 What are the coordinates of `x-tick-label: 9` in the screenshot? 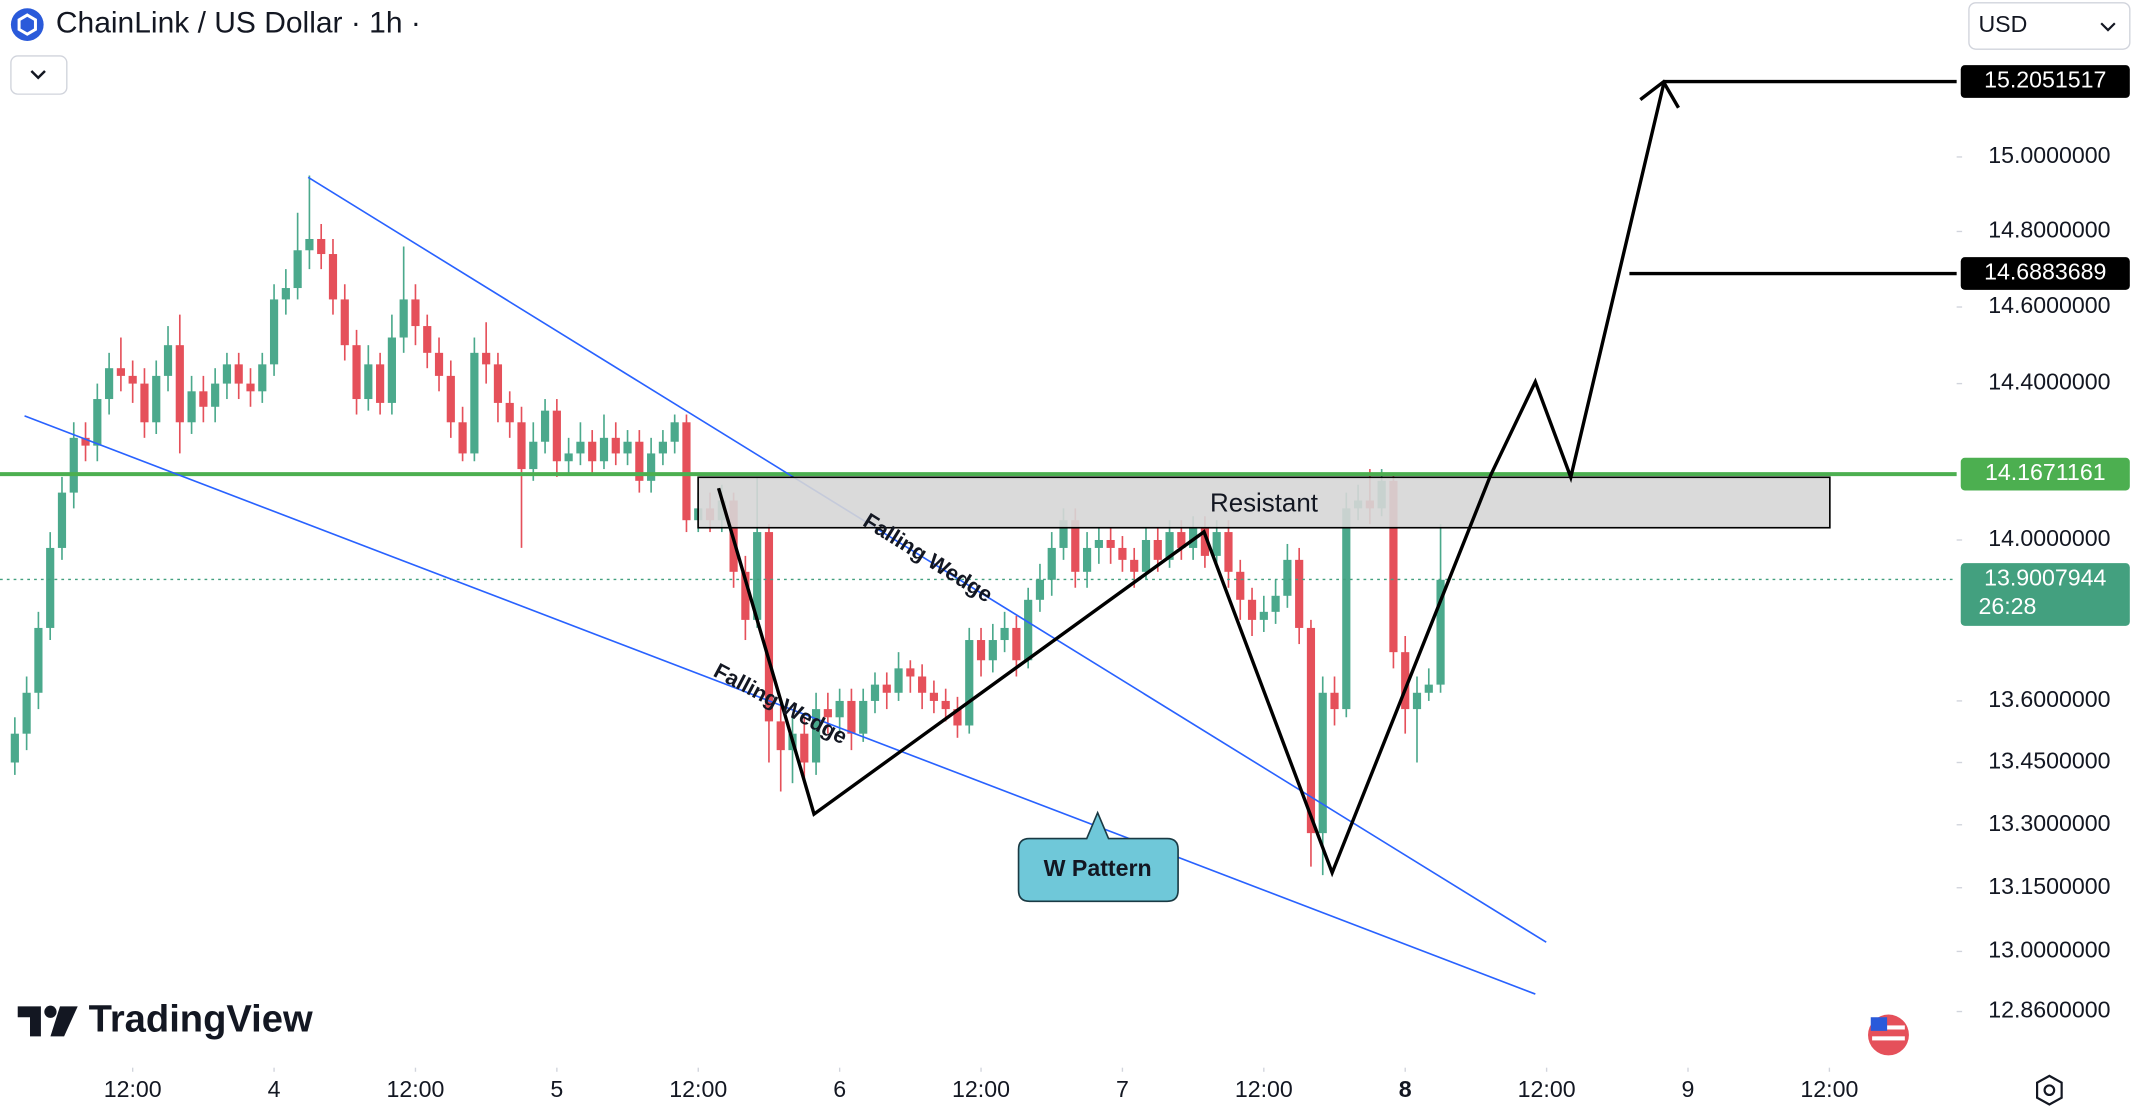 It's located at (1688, 1089).